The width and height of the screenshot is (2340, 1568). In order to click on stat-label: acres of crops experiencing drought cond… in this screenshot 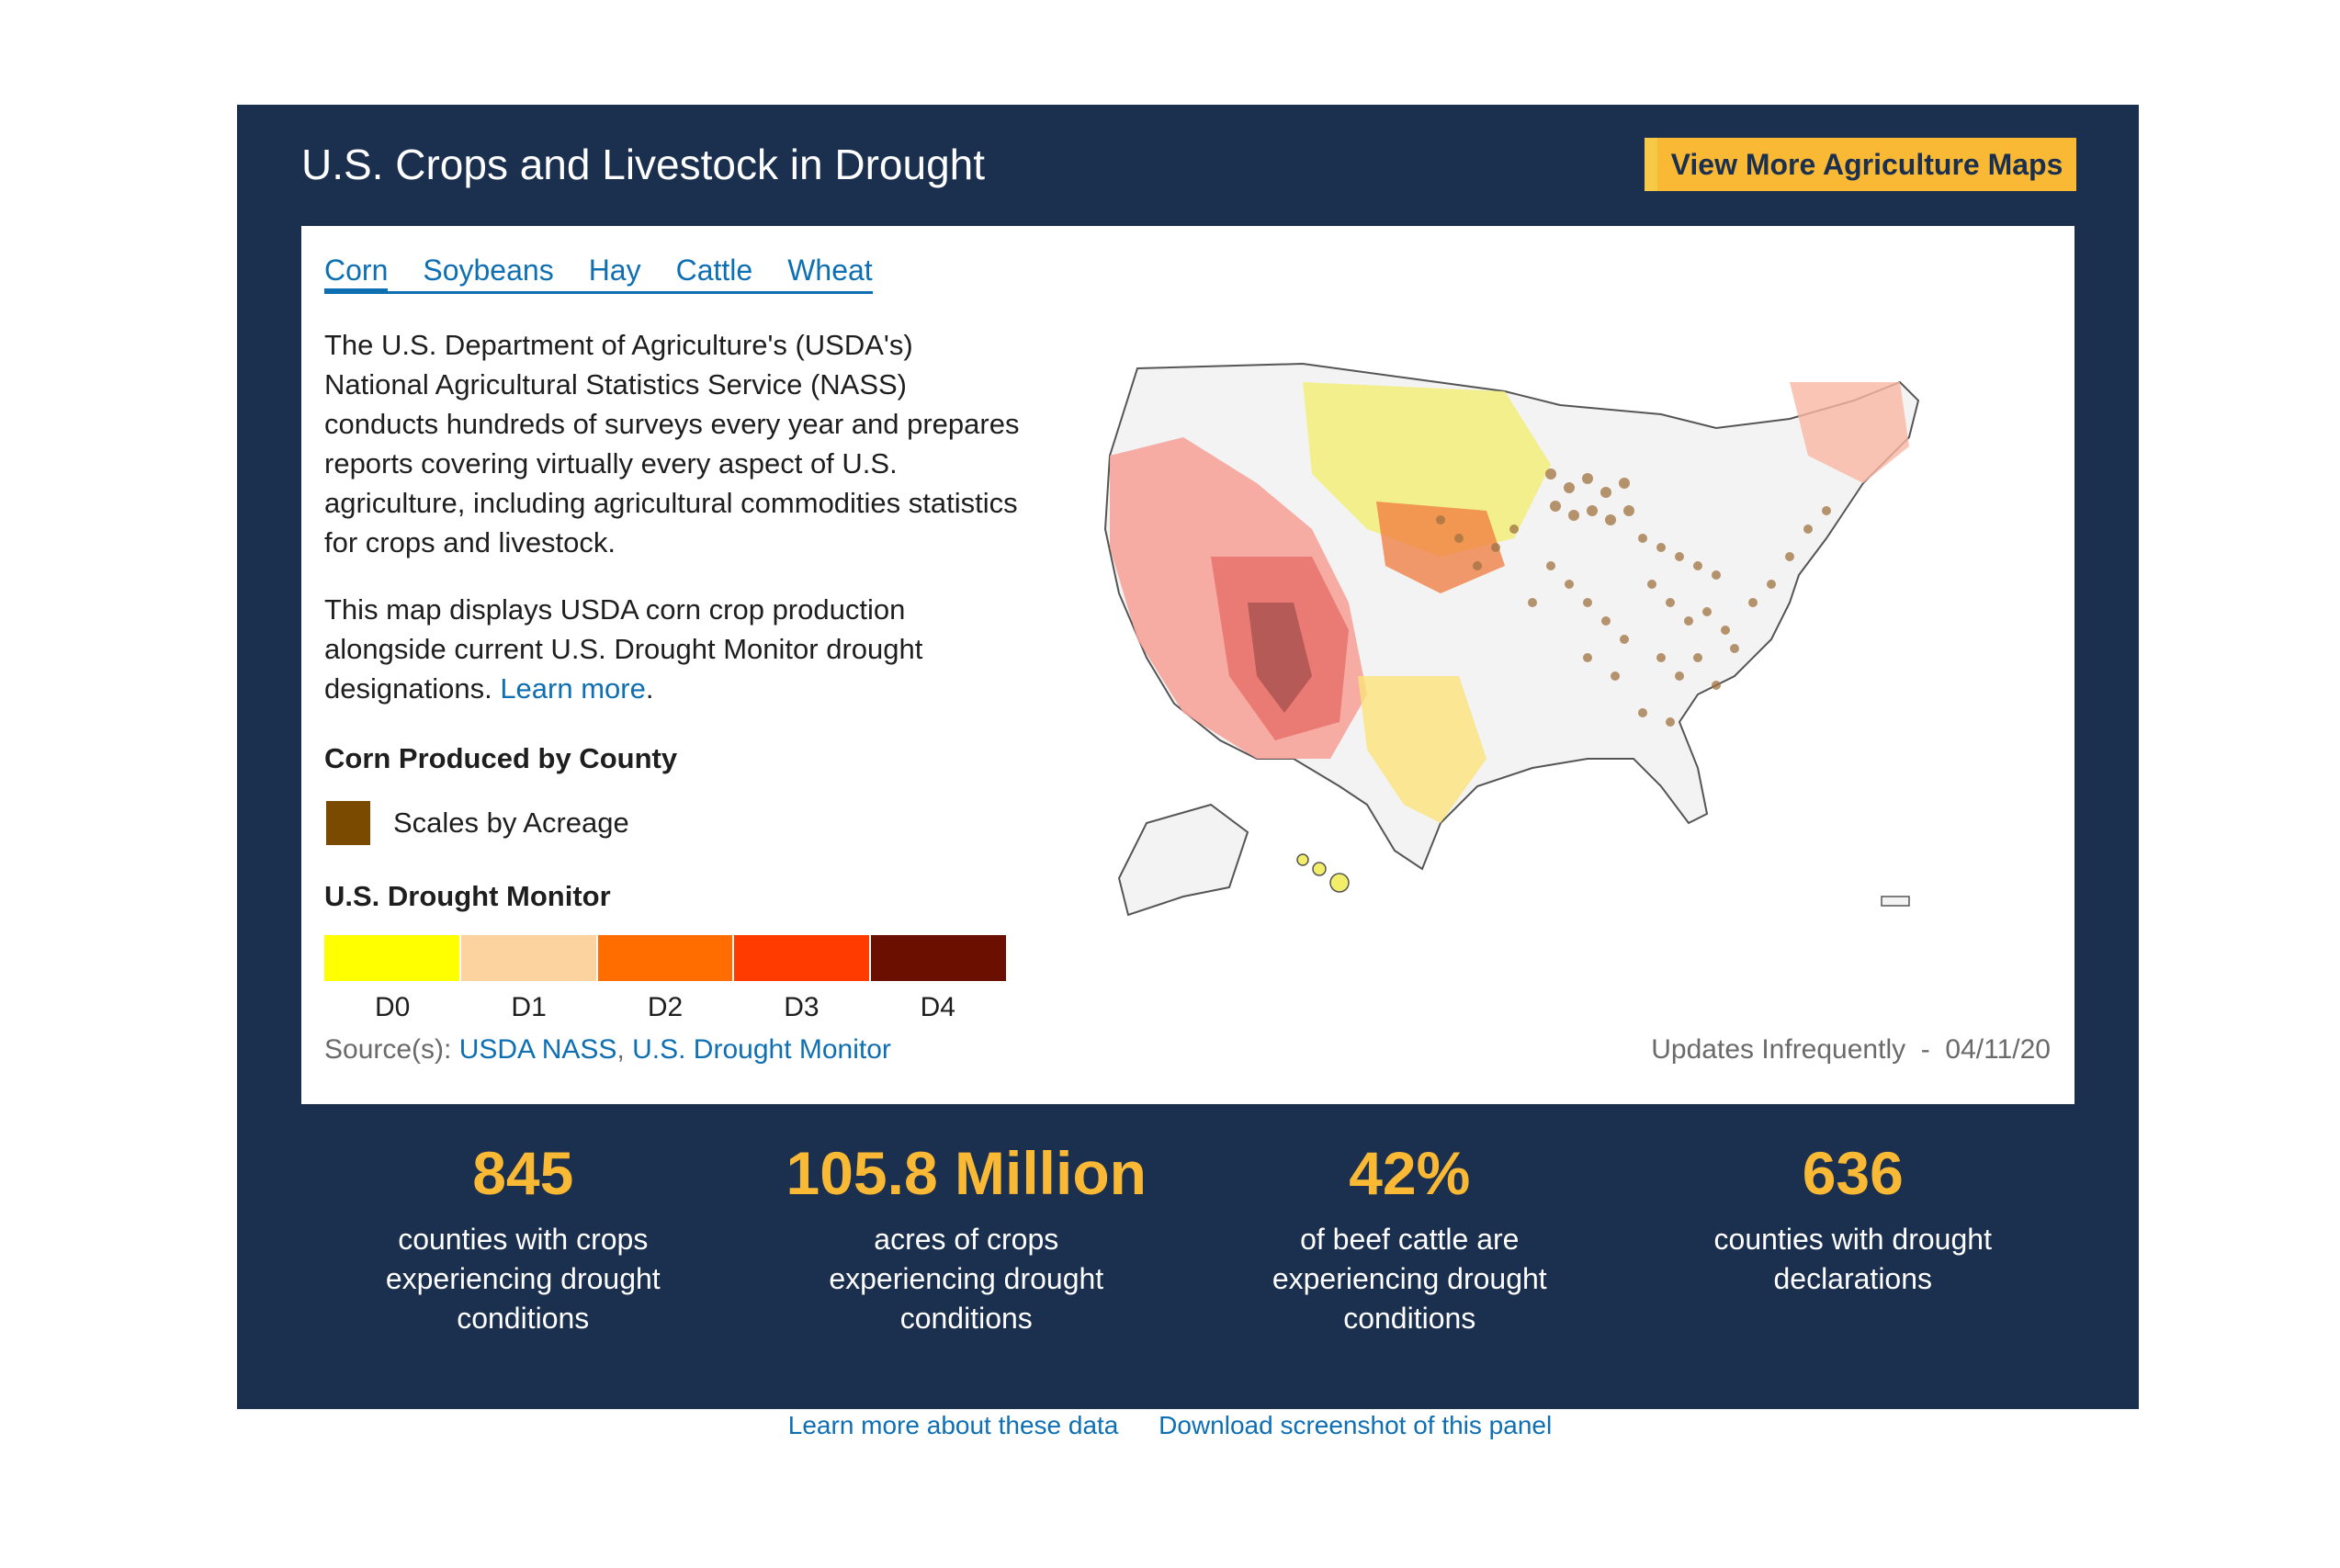, I will do `click(966, 1279)`.